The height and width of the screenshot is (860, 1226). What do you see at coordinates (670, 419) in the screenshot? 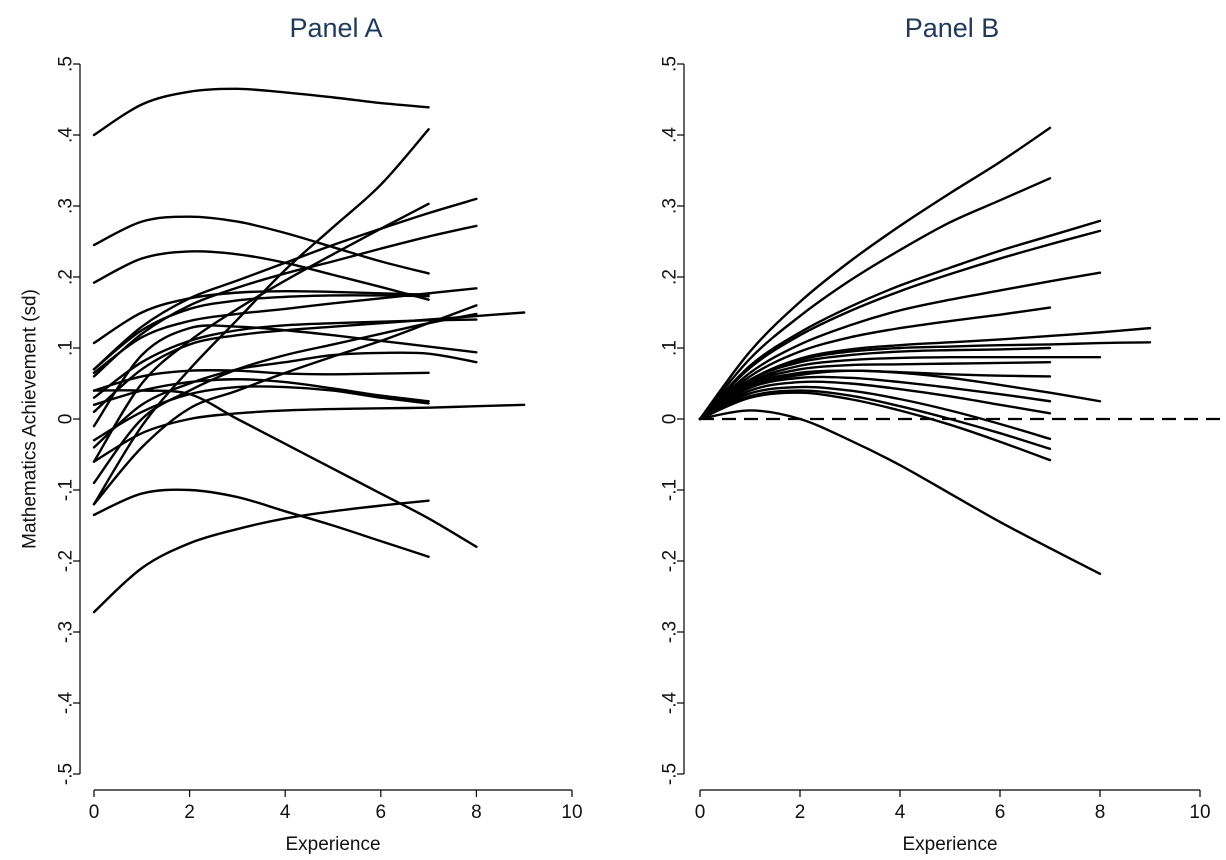
I see `panel-b-y-tick-label: 0` at bounding box center [670, 419].